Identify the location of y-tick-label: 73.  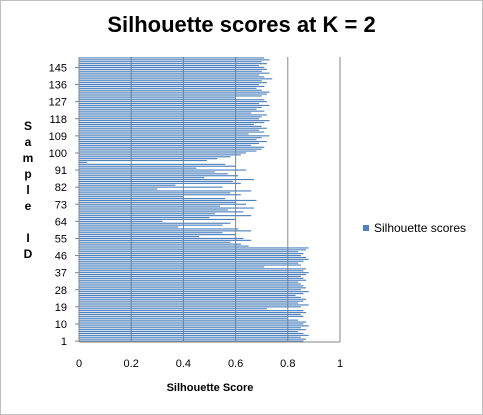
(61, 205).